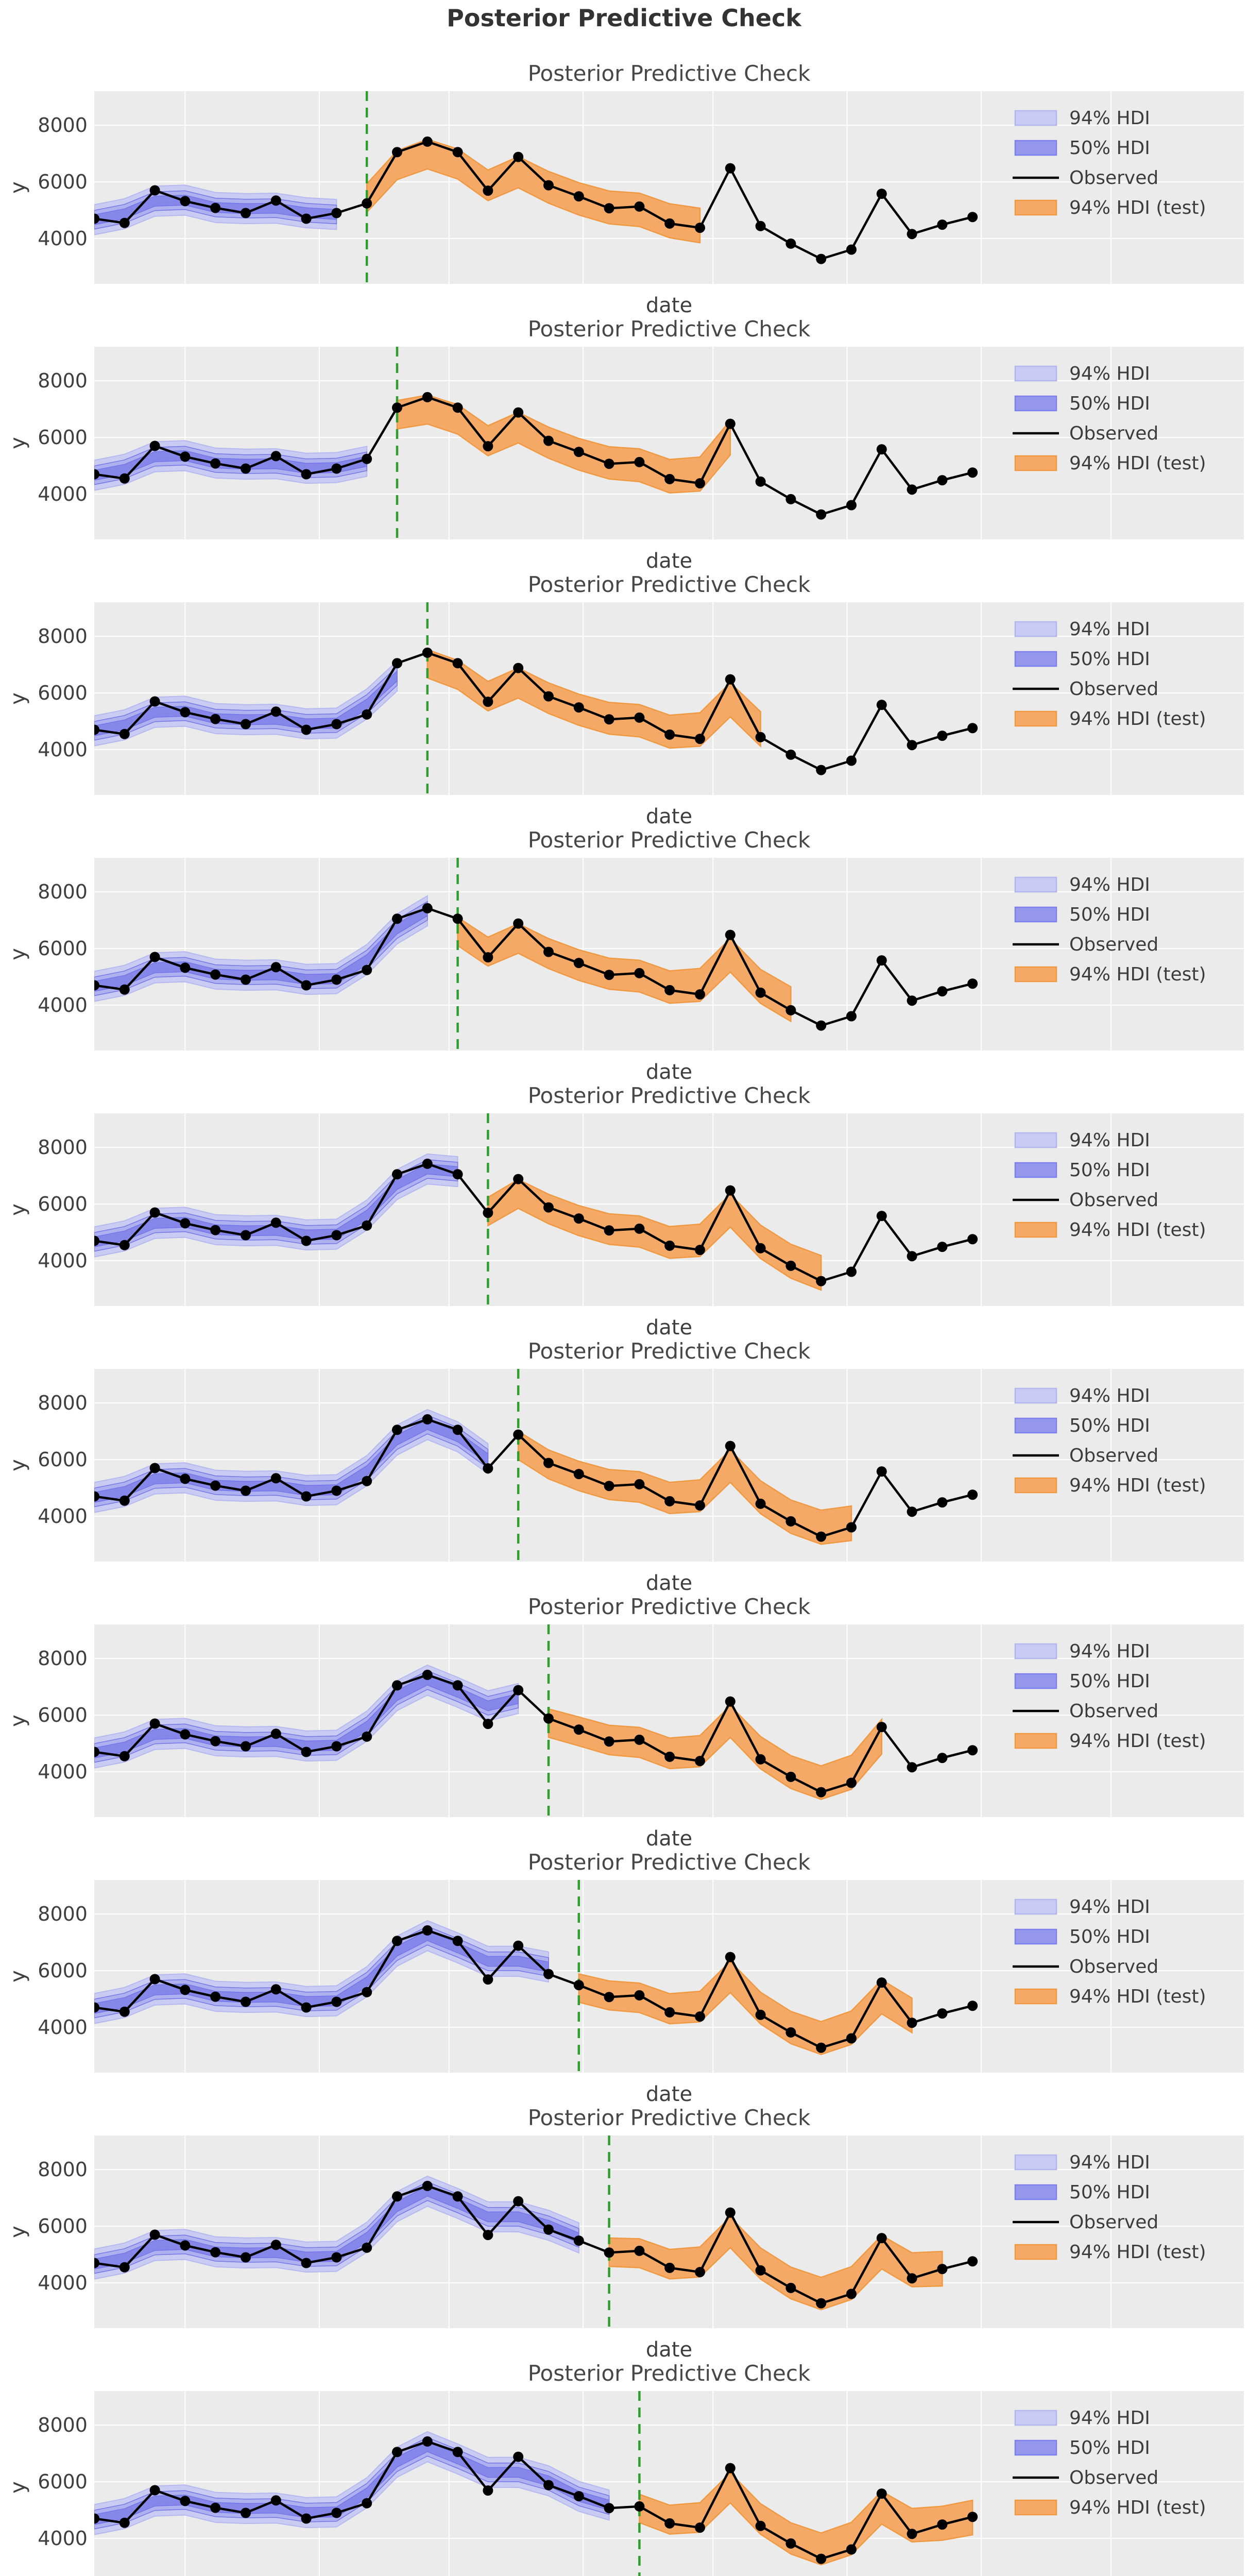  What do you see at coordinates (624, 18) in the screenshot?
I see `figure-suptitle: Posterior Predictive Check` at bounding box center [624, 18].